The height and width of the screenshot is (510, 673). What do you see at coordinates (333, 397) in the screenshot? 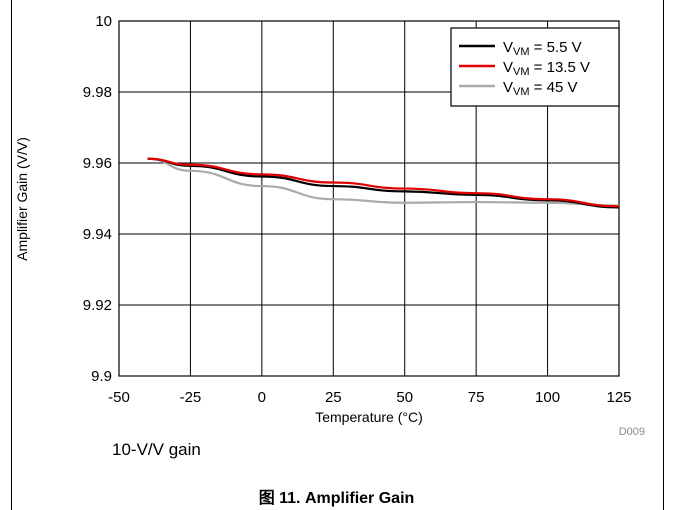
I see `x-tick-label: 25` at bounding box center [333, 397].